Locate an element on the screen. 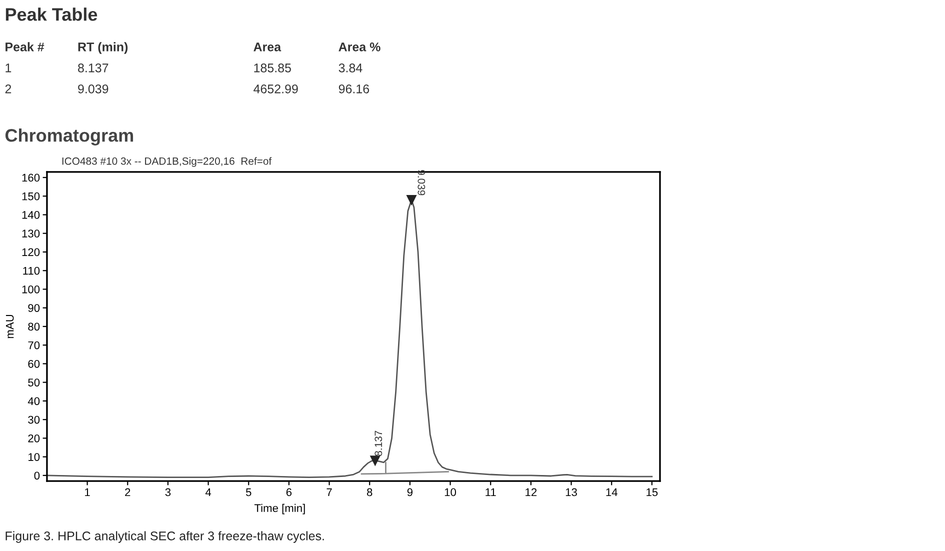 The width and height of the screenshot is (945, 551). x-tick-label: 12 is located at coordinates (531, 492).